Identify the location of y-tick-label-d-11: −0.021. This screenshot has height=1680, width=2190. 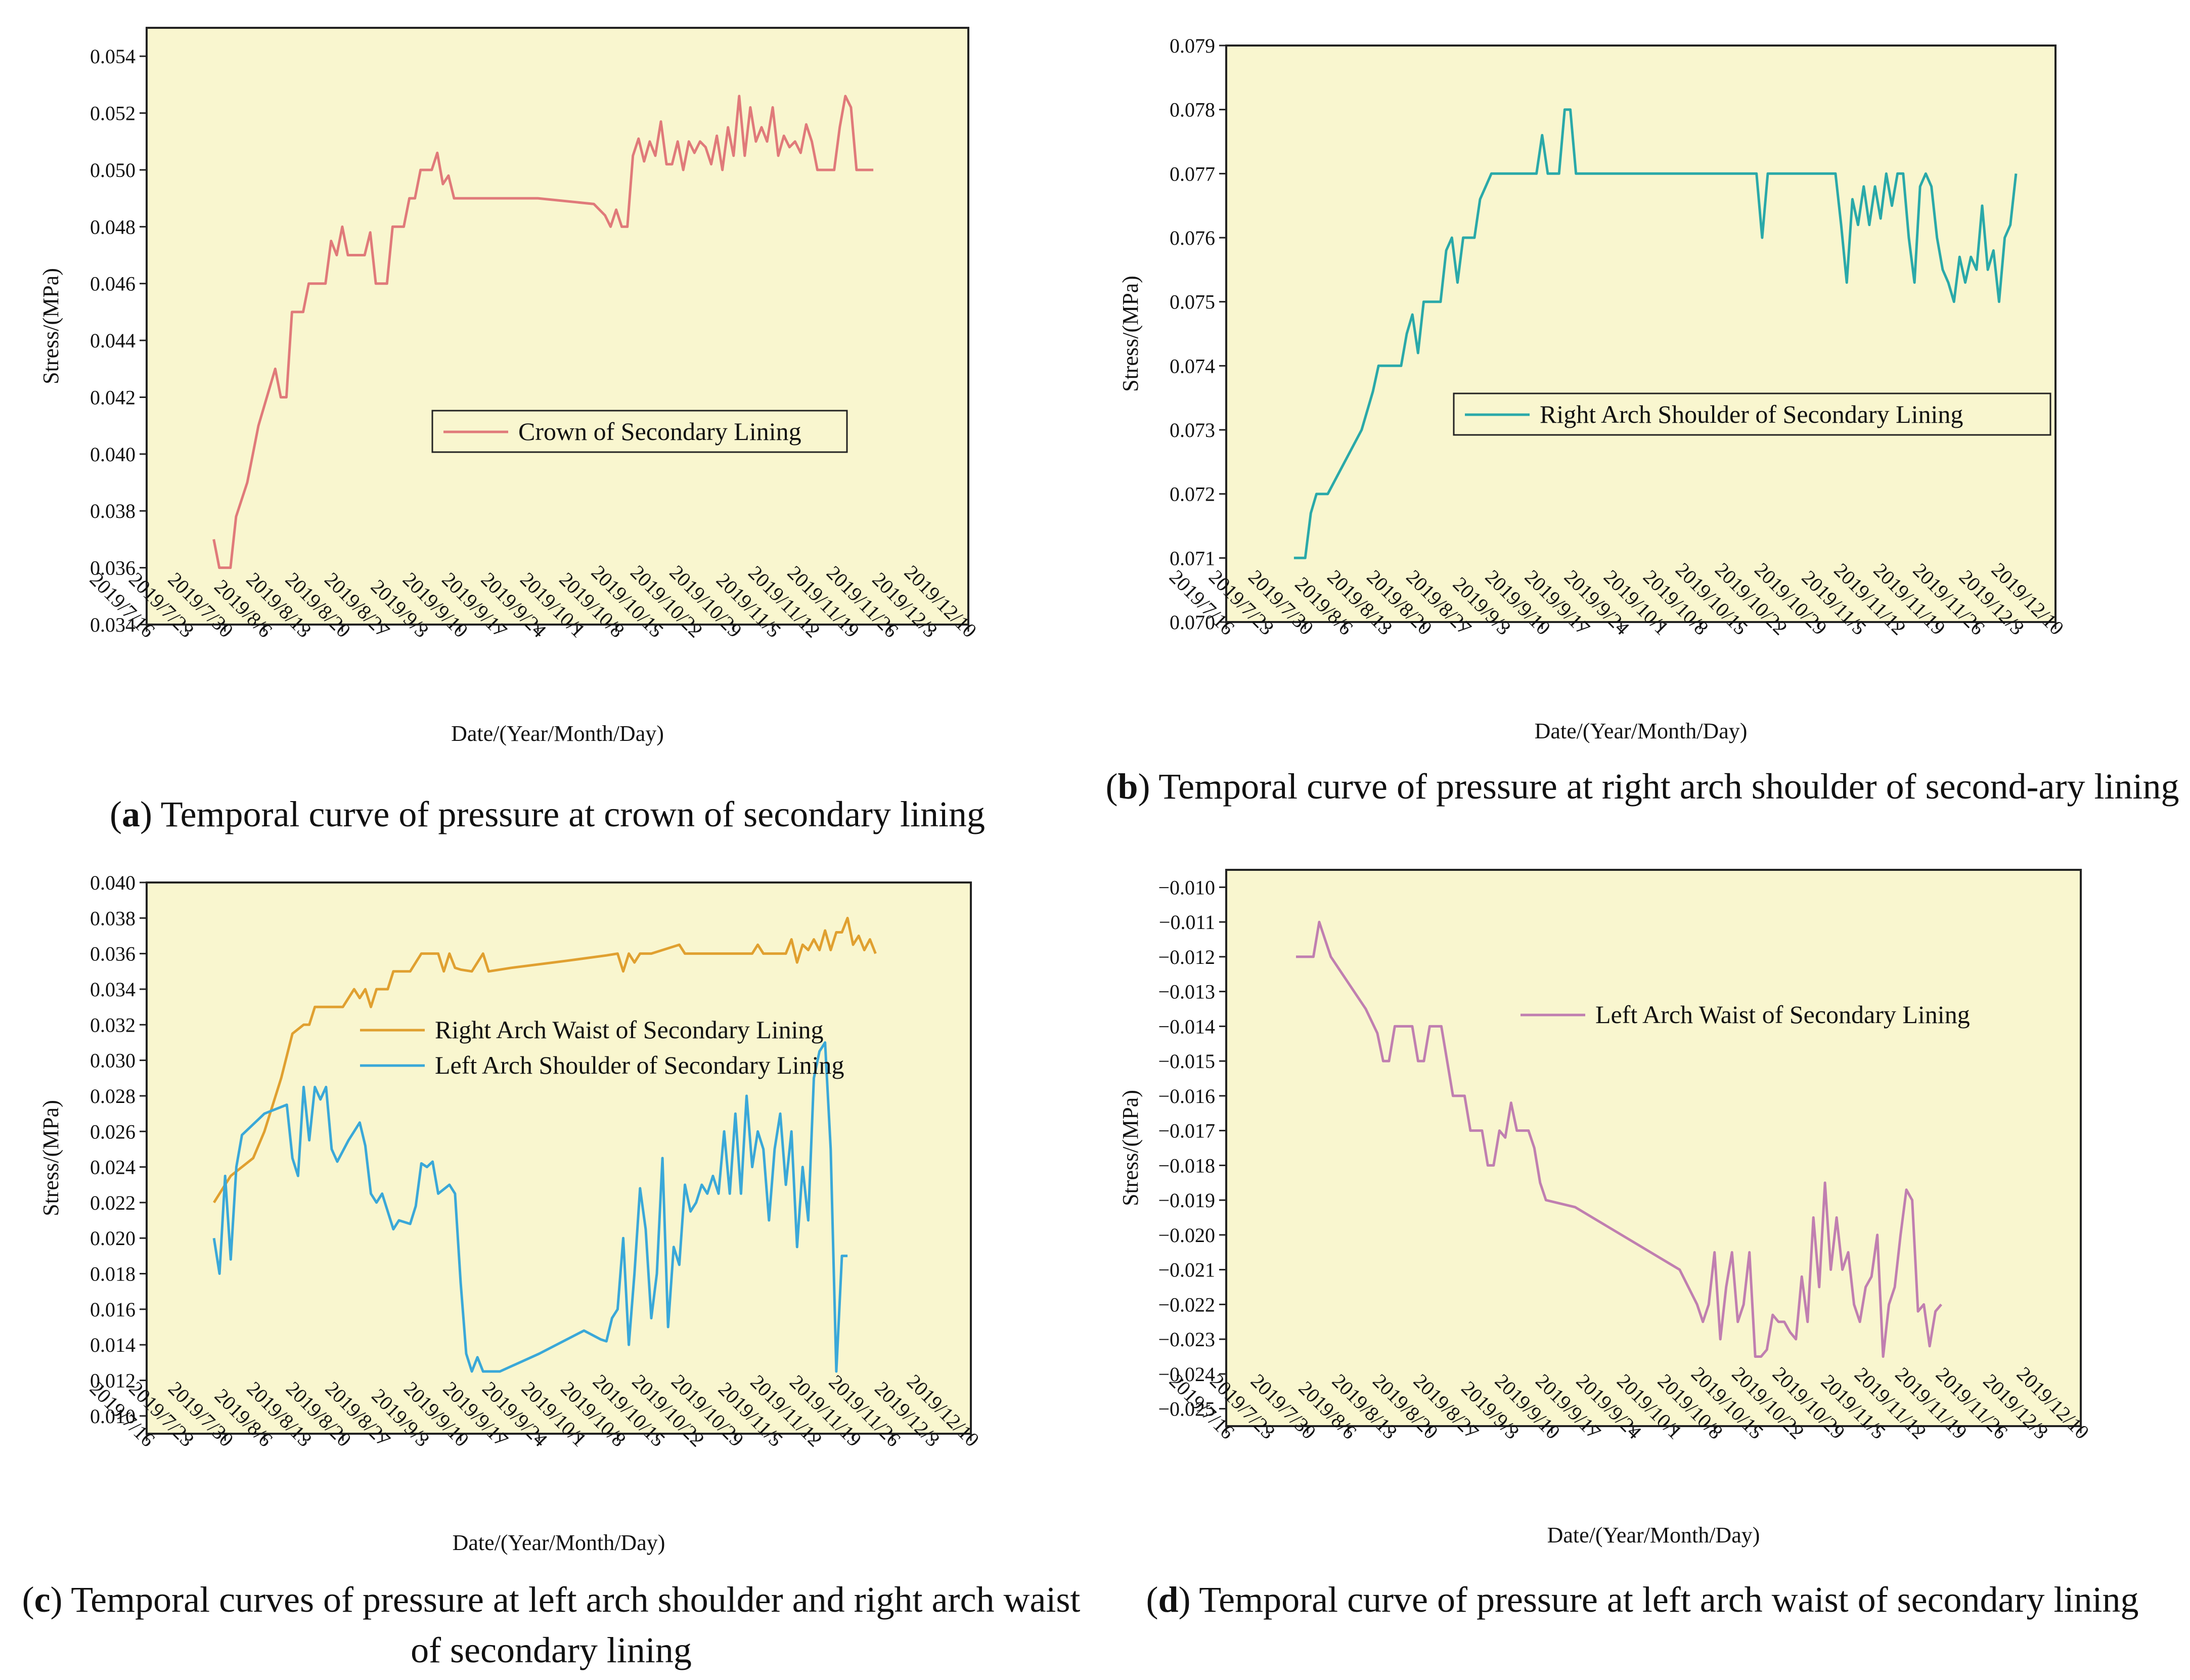
(1186, 1270).